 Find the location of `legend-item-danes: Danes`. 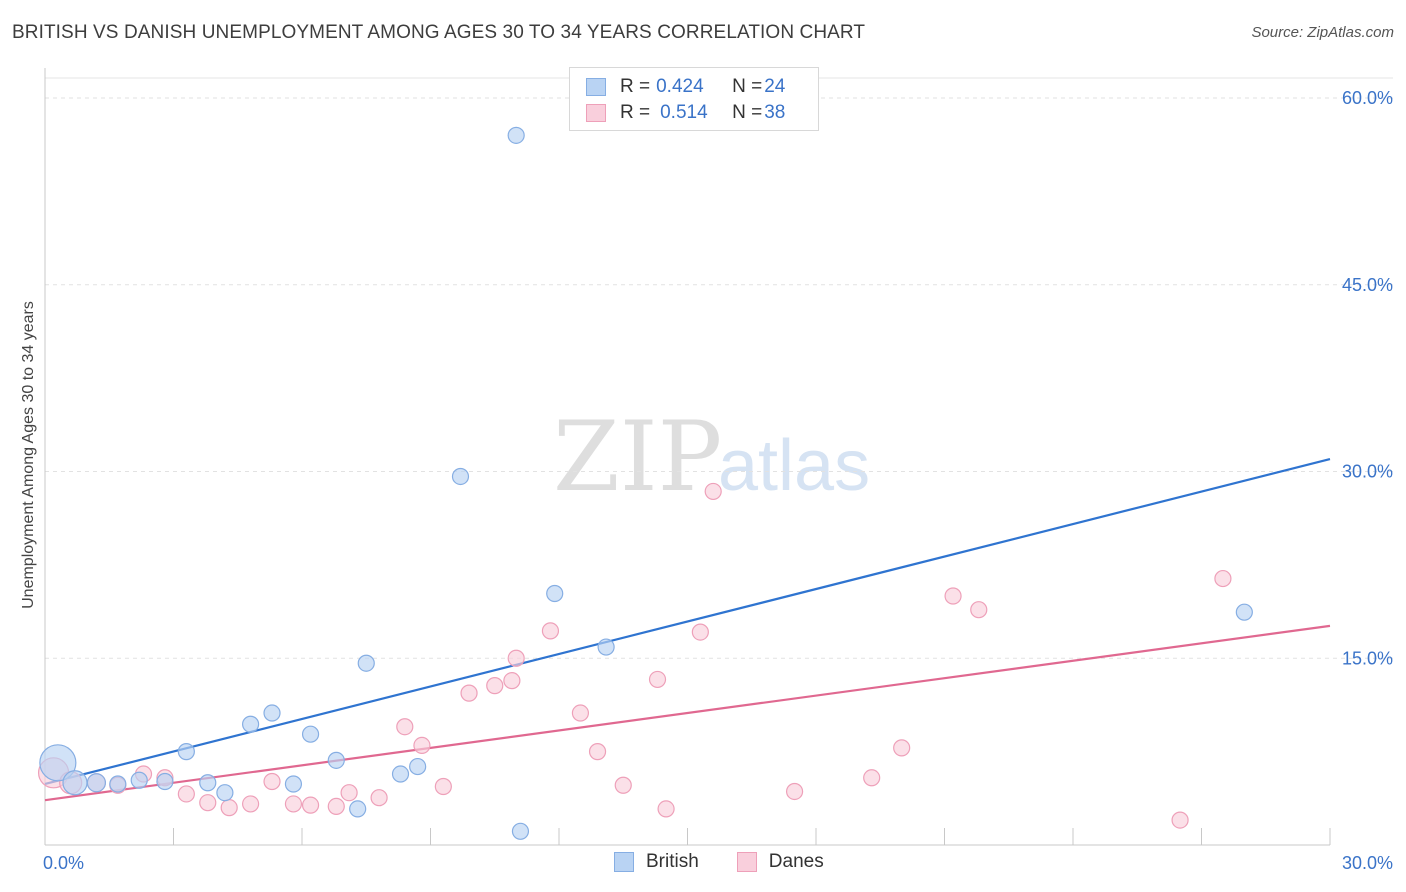

legend-item-danes: Danes is located at coordinates (780, 862).